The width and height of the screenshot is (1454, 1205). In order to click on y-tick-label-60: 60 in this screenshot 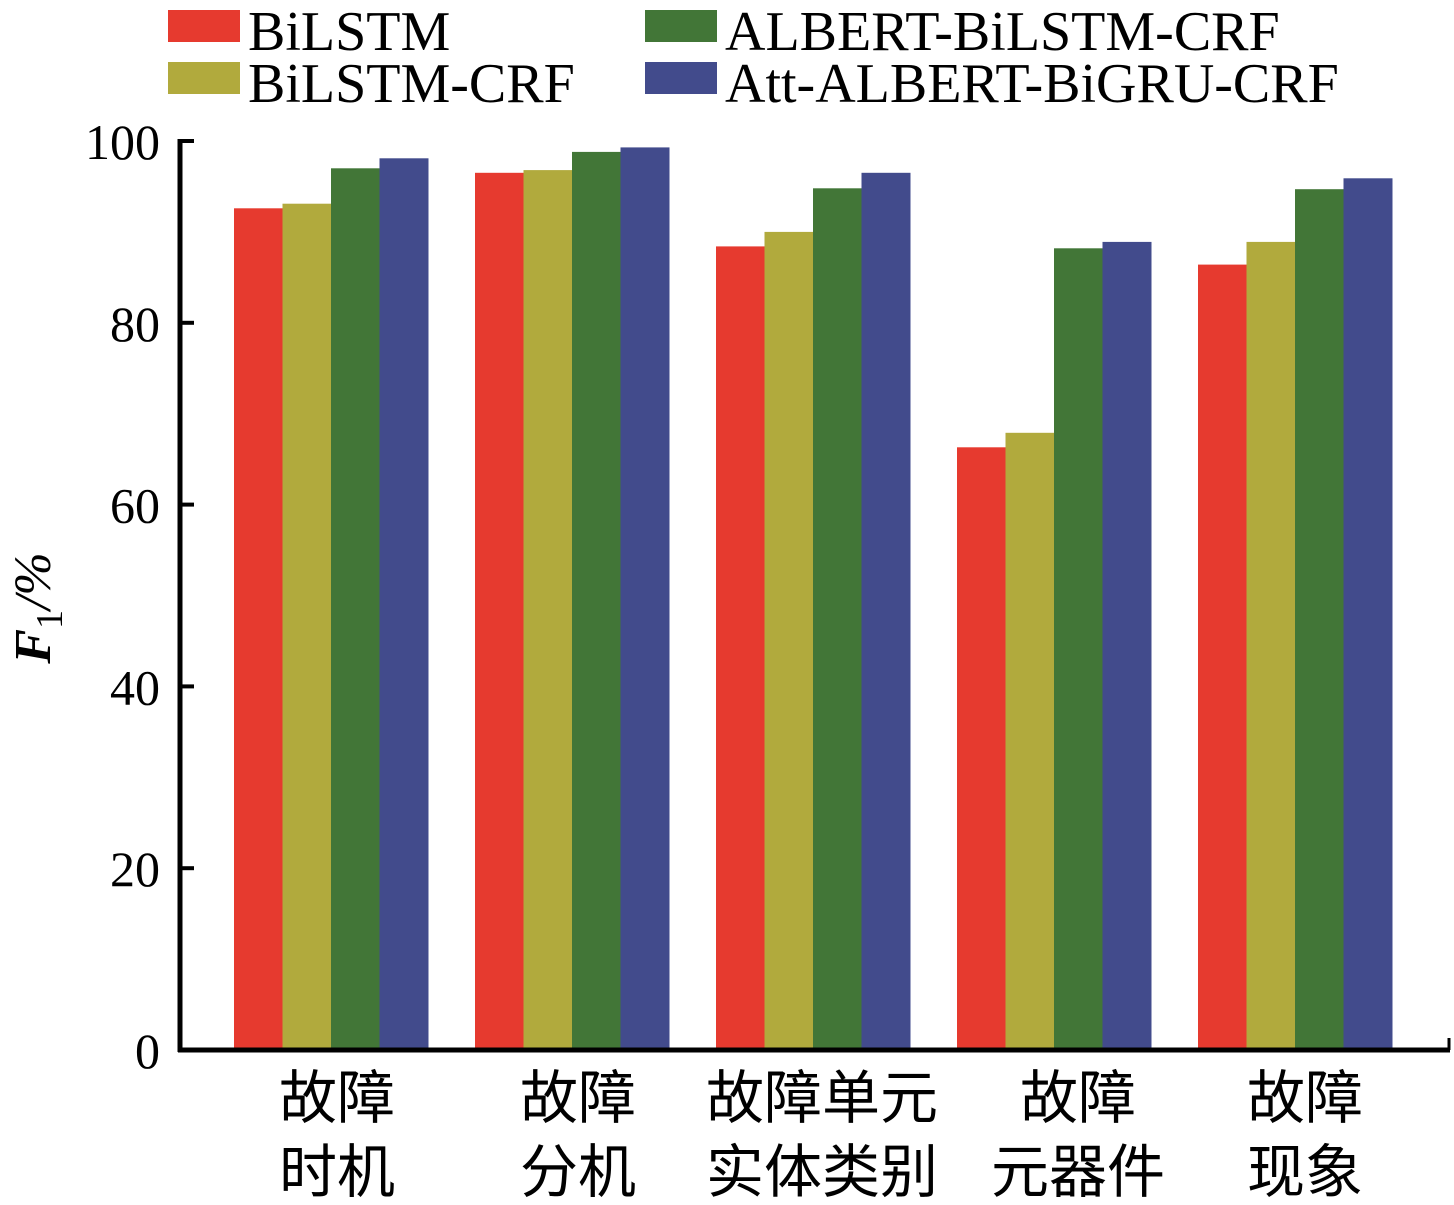, I will do `click(135, 506)`.